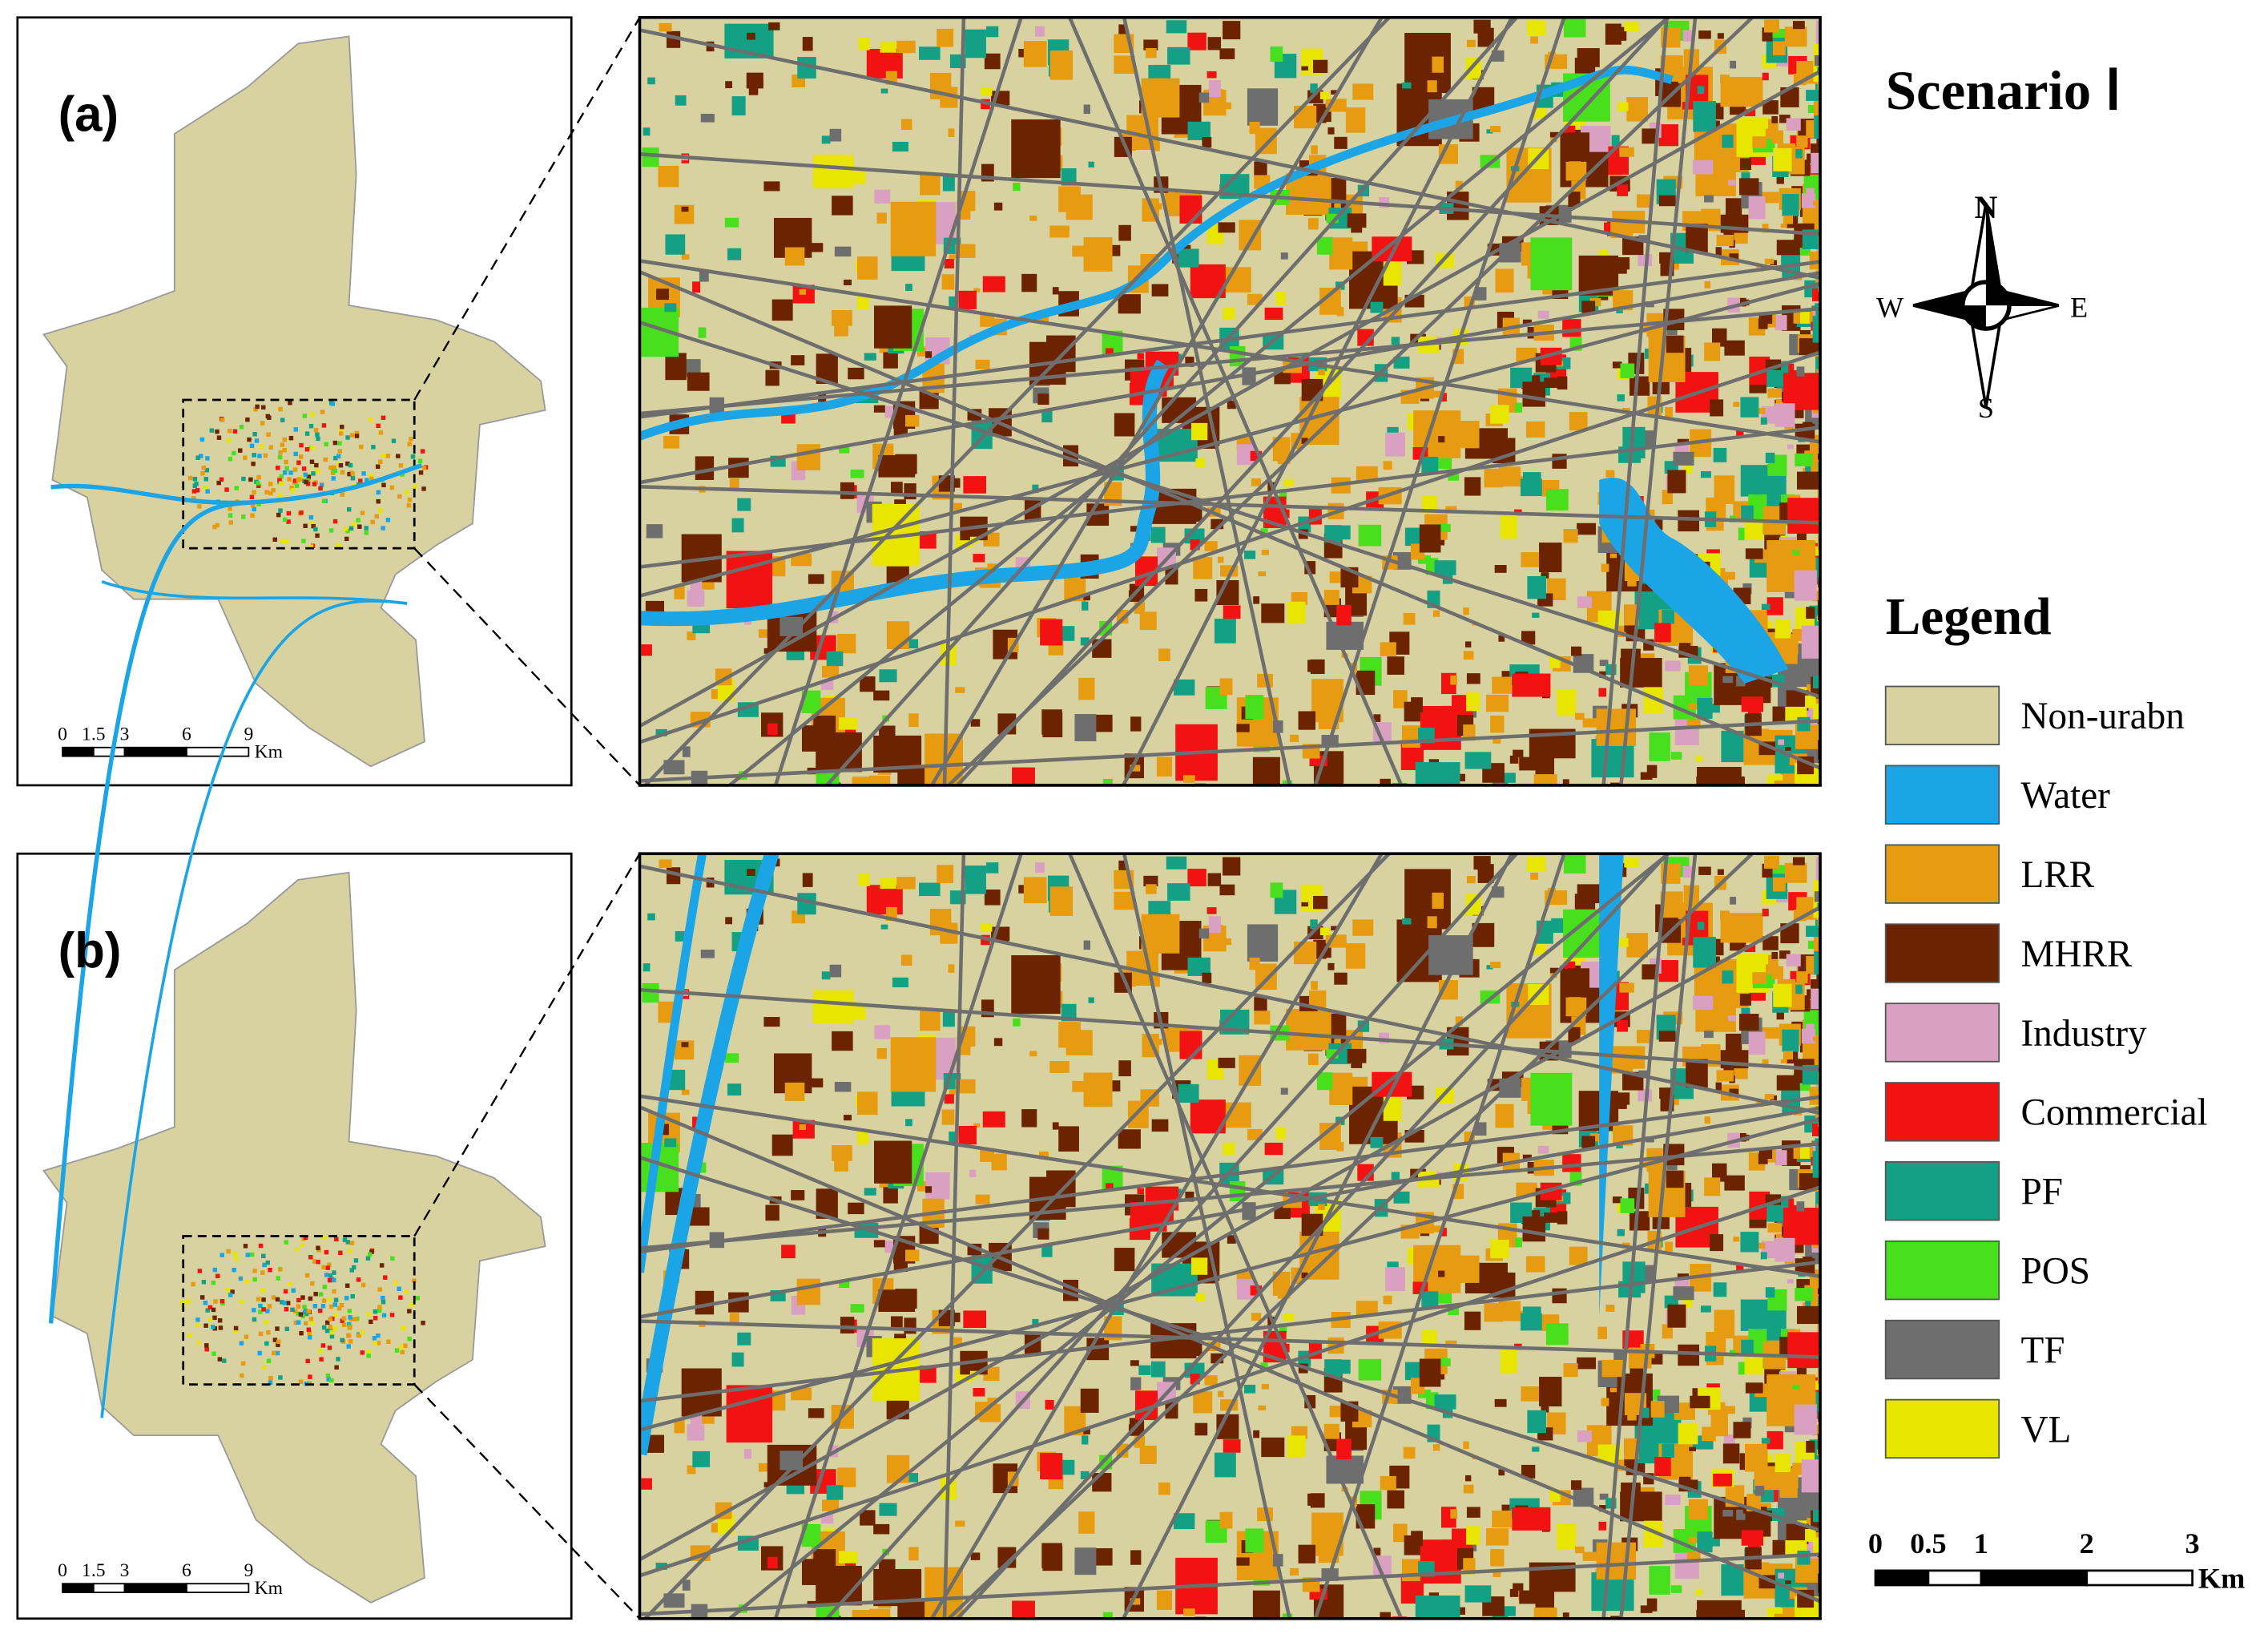 This screenshot has height=1634, width=2268. Describe the element at coordinates (1986, 207) in the screenshot. I see `compass-north: N` at that location.